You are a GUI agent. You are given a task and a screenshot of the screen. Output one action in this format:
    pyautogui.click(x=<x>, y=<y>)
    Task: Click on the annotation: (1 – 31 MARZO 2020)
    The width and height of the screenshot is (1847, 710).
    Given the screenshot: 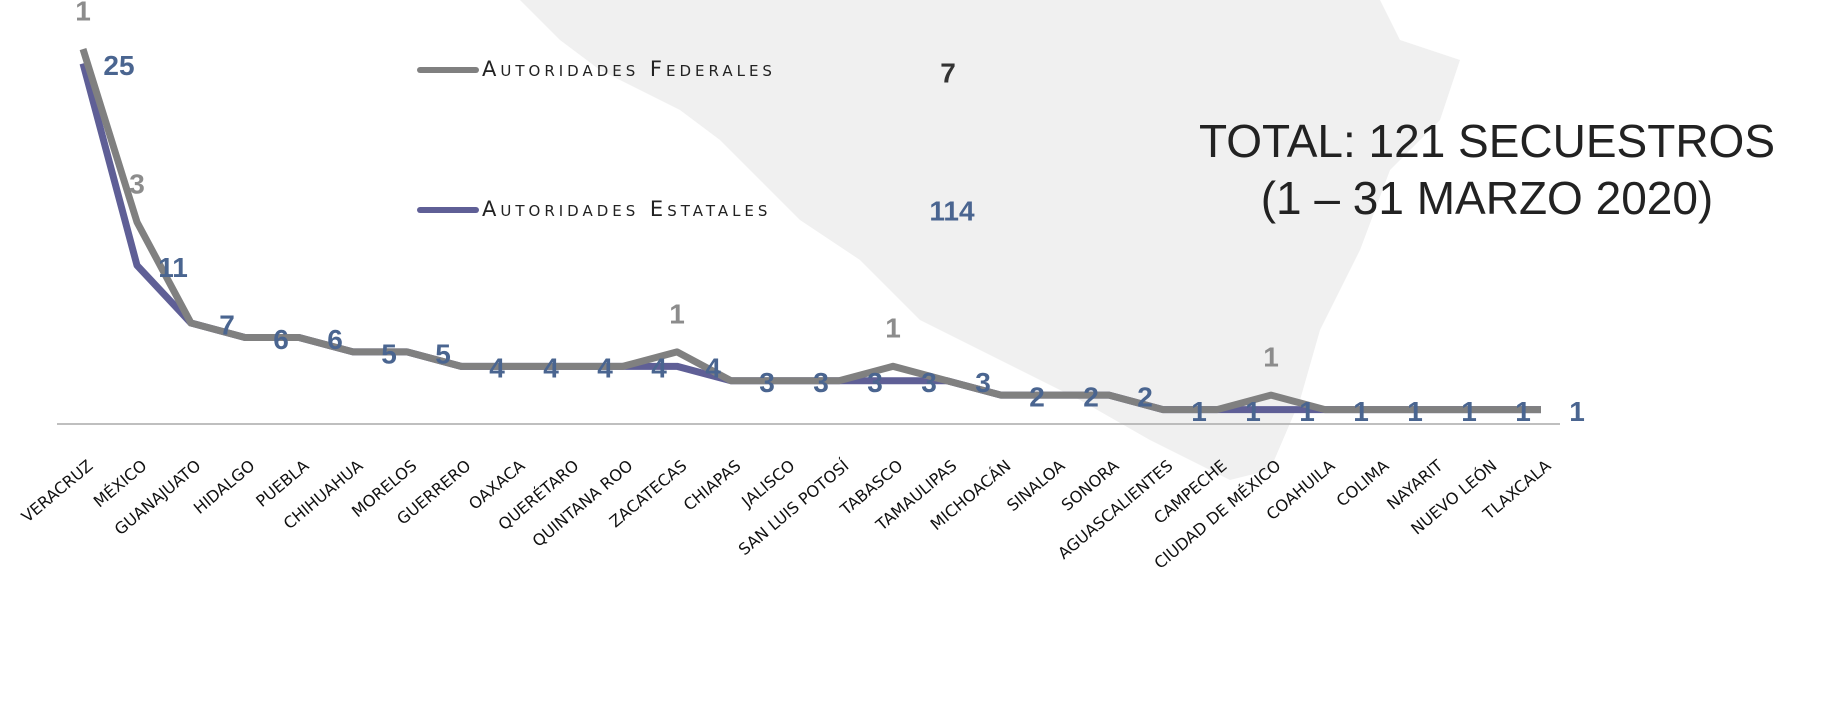 What is the action you would take?
    pyautogui.click(x=1487, y=198)
    